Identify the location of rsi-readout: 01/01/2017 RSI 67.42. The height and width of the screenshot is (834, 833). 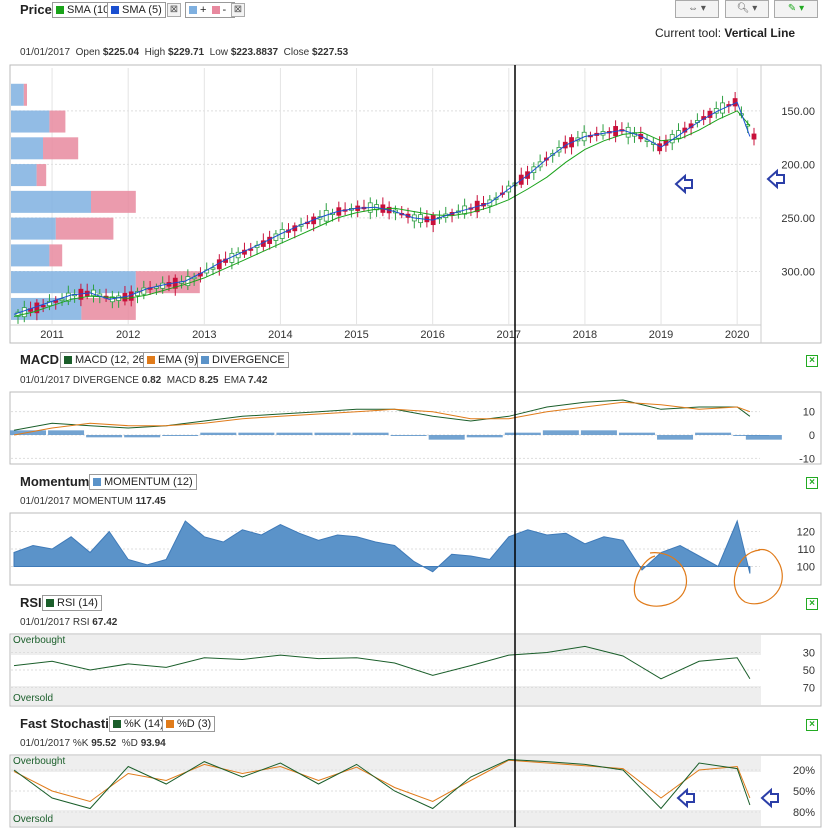
(68, 622).